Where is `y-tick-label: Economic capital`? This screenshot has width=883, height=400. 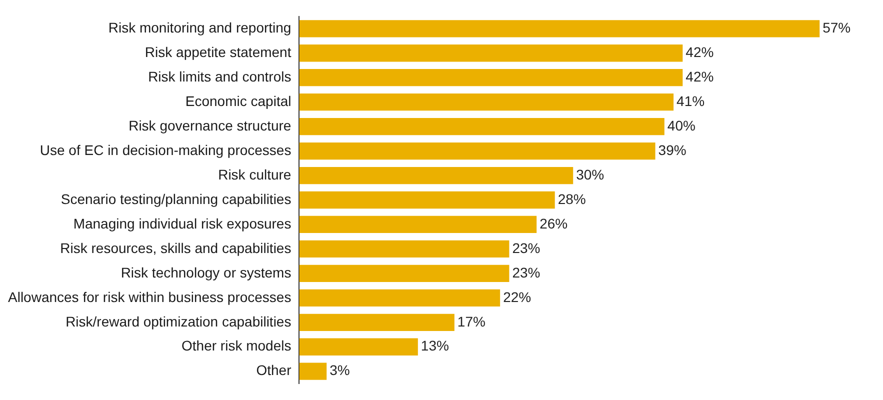
y-tick-label: Economic capital is located at coordinates (238, 100).